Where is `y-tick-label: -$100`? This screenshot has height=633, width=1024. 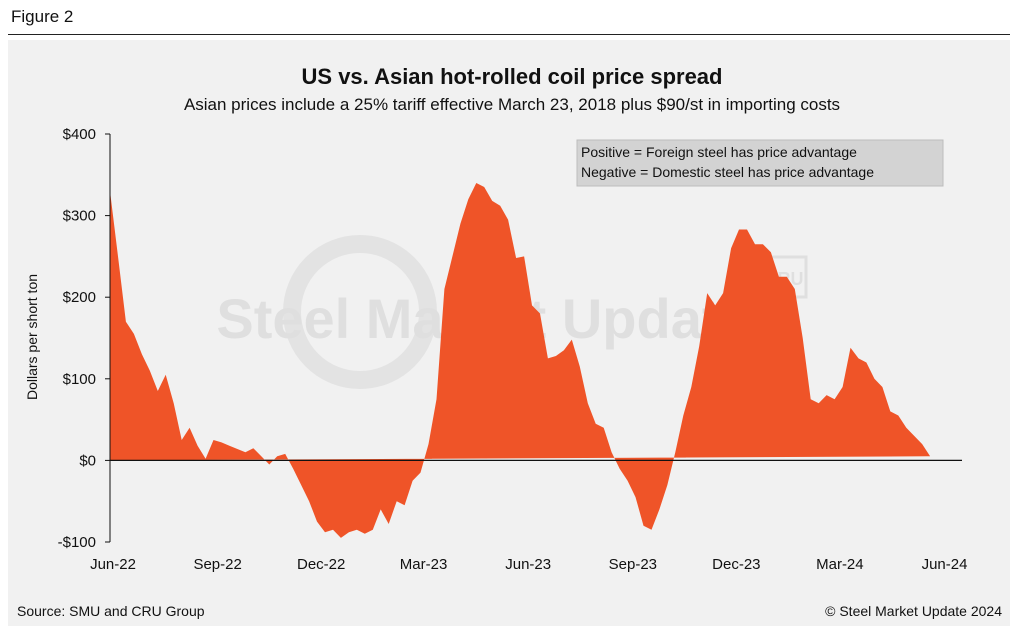 y-tick-label: -$100 is located at coordinates (77, 542).